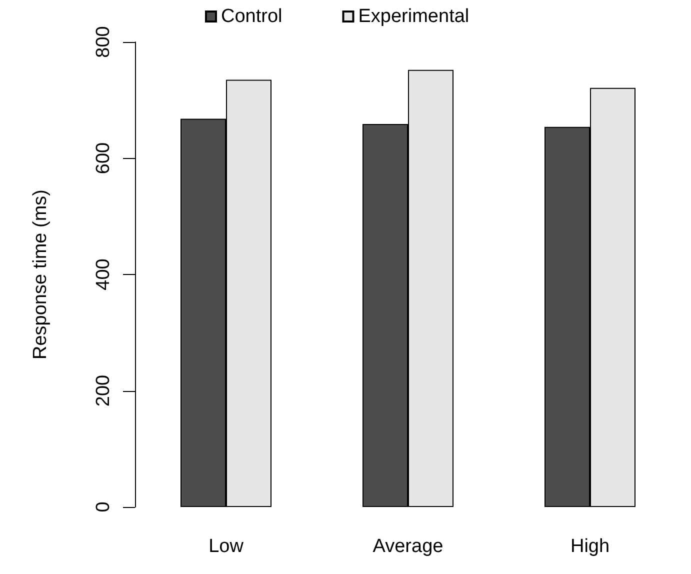  I want to click on x-tick-label: Average, so click(408, 546).